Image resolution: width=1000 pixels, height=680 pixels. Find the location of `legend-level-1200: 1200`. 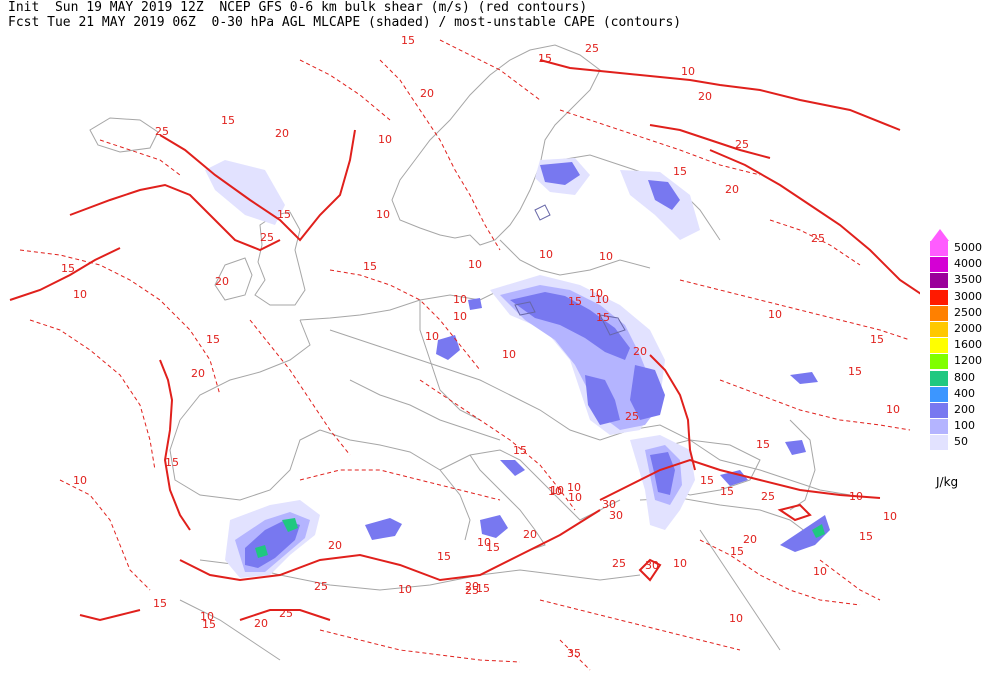

legend-level-1200: 1200 is located at coordinates (963, 361).